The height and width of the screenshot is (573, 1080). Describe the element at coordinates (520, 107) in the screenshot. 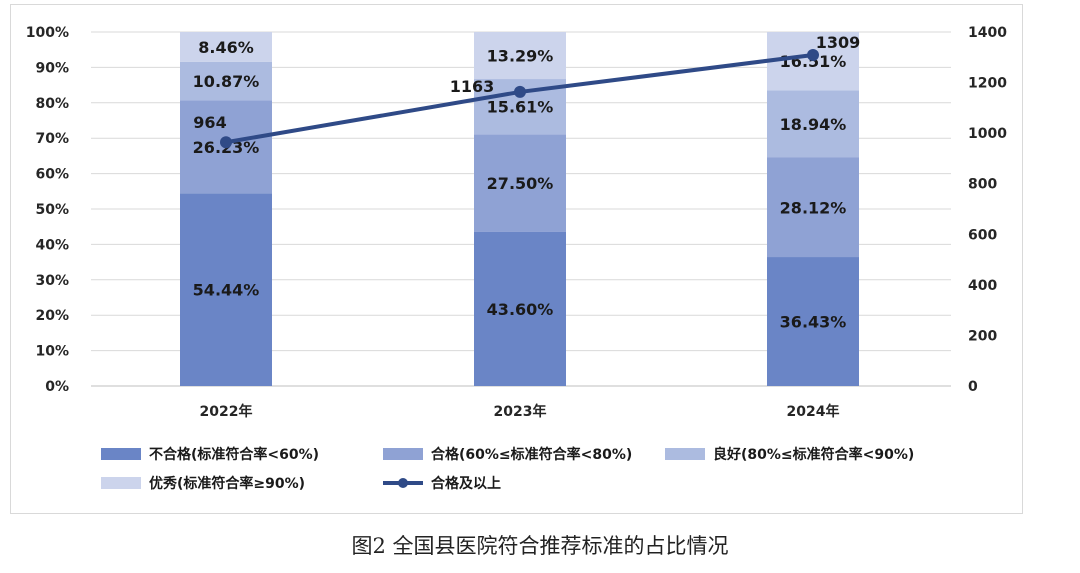

I see `bar-segment-label: 15.61%` at that location.